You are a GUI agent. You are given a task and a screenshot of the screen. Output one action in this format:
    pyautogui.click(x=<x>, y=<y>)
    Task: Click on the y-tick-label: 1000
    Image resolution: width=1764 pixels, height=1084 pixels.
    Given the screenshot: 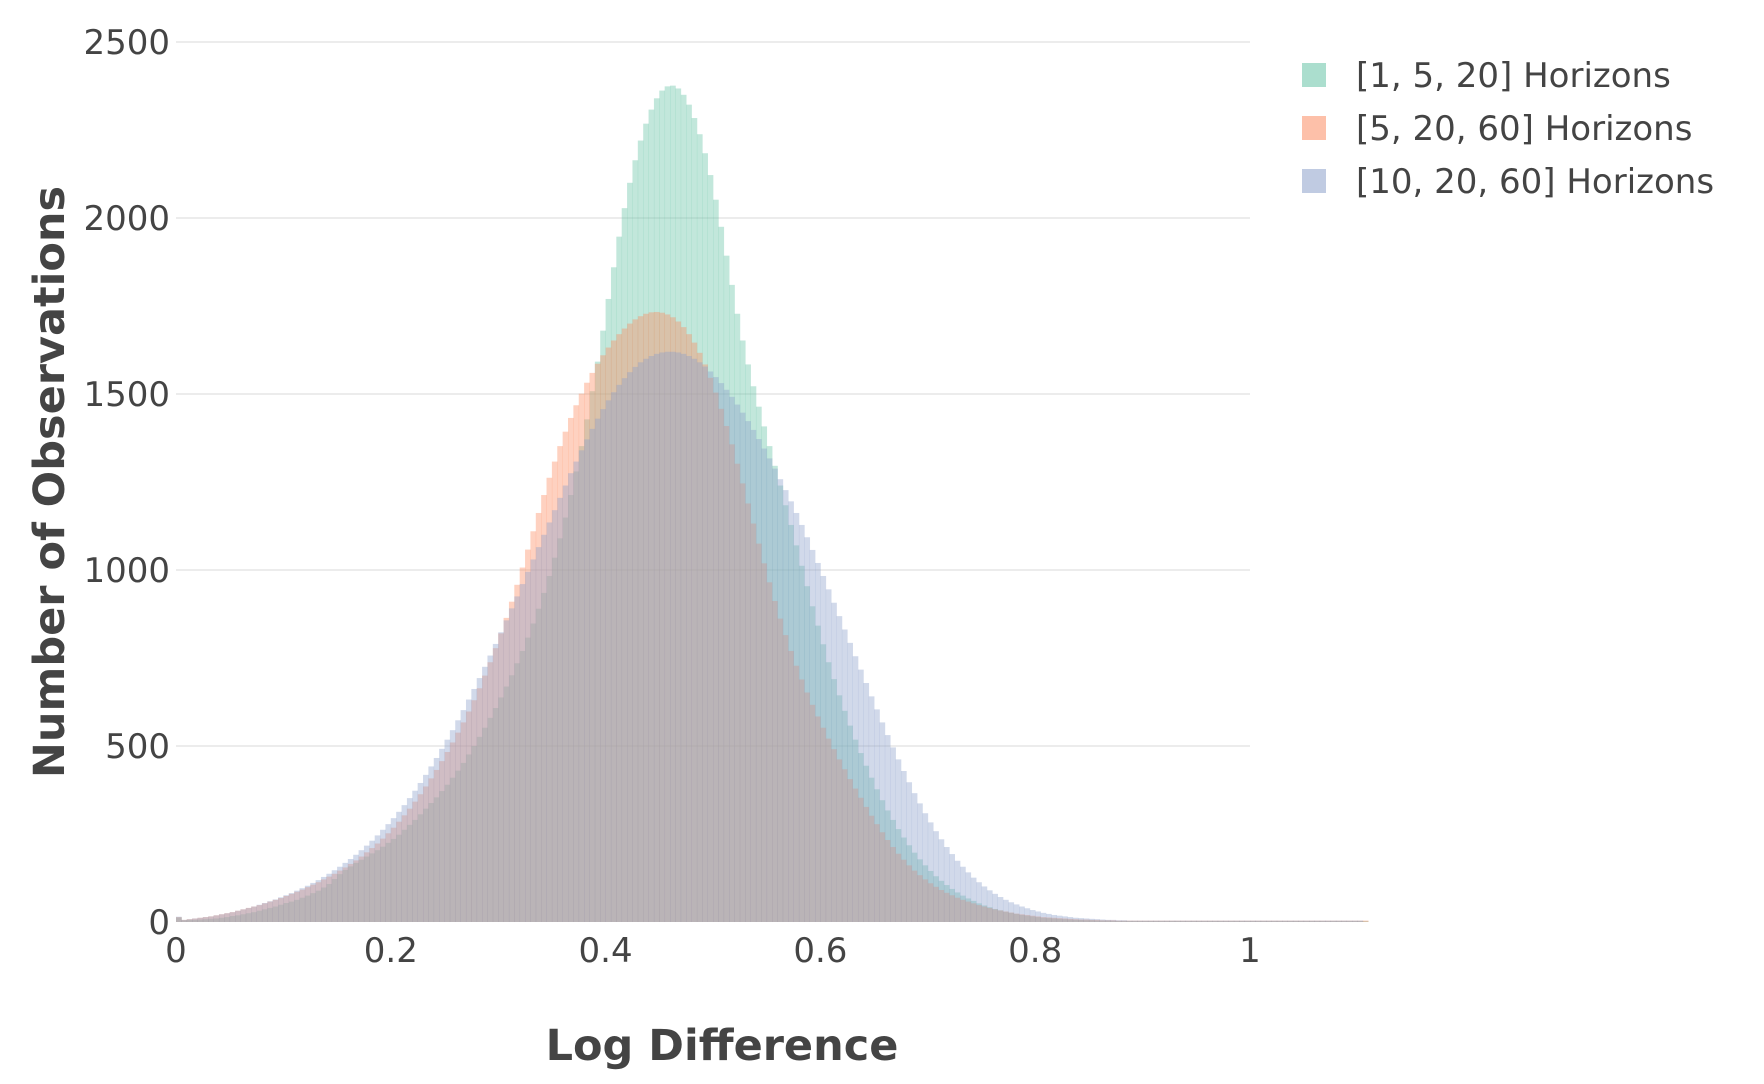 What is the action you would take?
    pyautogui.click(x=126, y=571)
    